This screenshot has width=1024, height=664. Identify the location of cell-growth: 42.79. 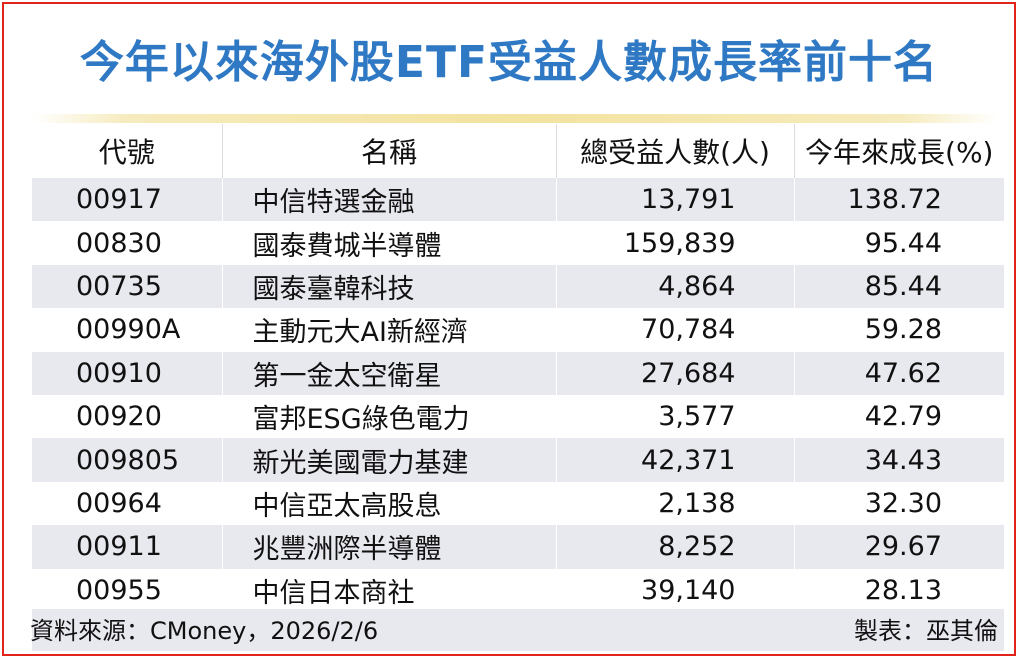
(899, 416).